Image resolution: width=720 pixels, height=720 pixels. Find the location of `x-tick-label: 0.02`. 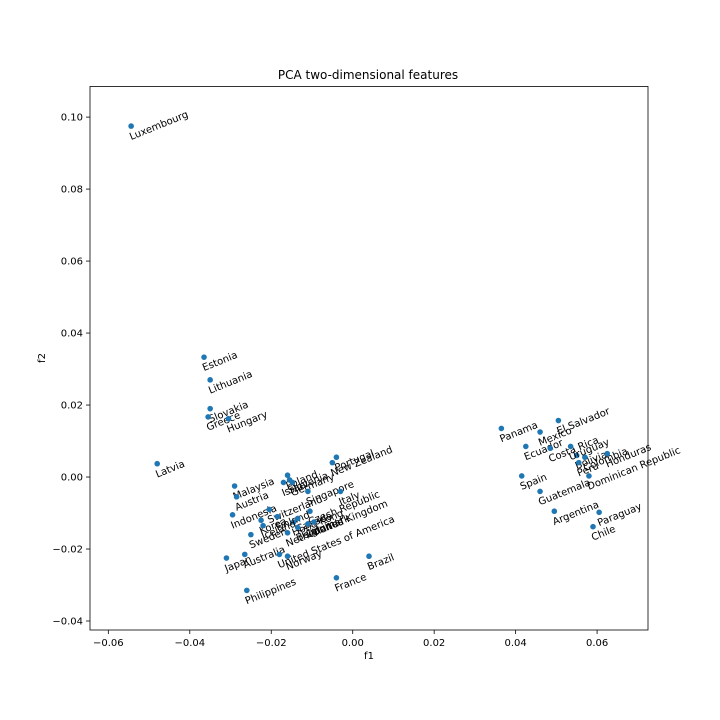

x-tick-label: 0.02 is located at coordinates (434, 643).